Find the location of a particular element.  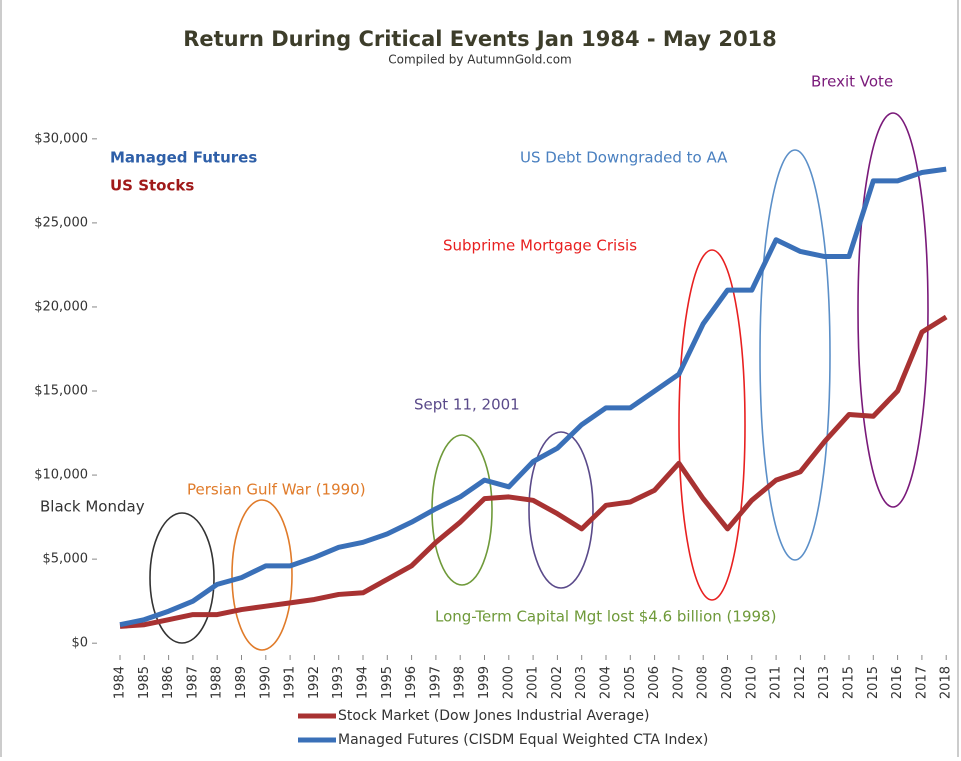

x-tick-label: 2010 is located at coordinates (751, 682).